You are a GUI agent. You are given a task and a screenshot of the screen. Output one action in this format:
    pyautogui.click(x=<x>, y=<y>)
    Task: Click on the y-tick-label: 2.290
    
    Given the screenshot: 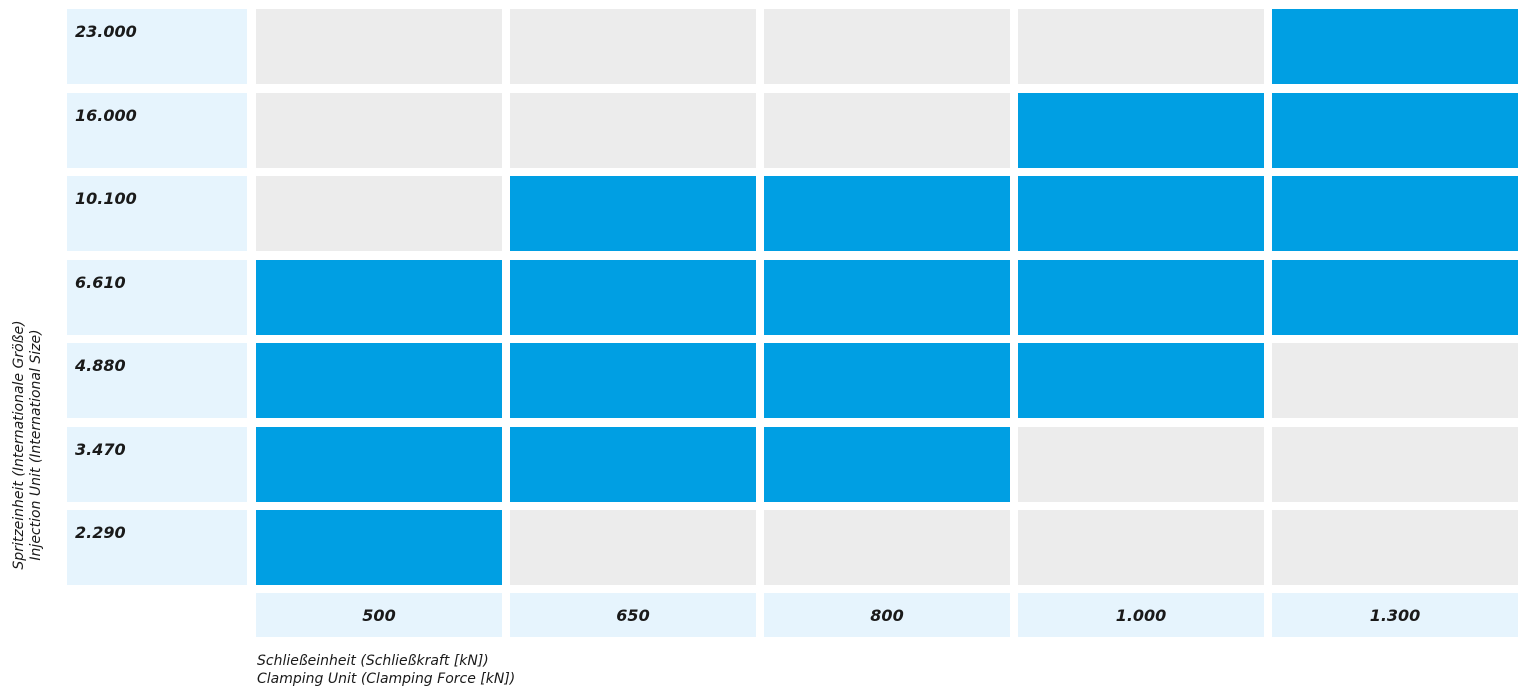 What is the action you would take?
    pyautogui.click(x=157, y=547)
    